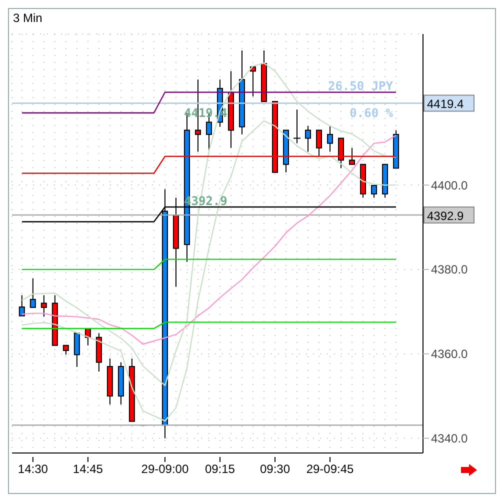 Image resolution: width=502 pixels, height=500 pixels. Describe the element at coordinates (275, 469) in the screenshot. I see `x-tick-label: 09:30` at that location.